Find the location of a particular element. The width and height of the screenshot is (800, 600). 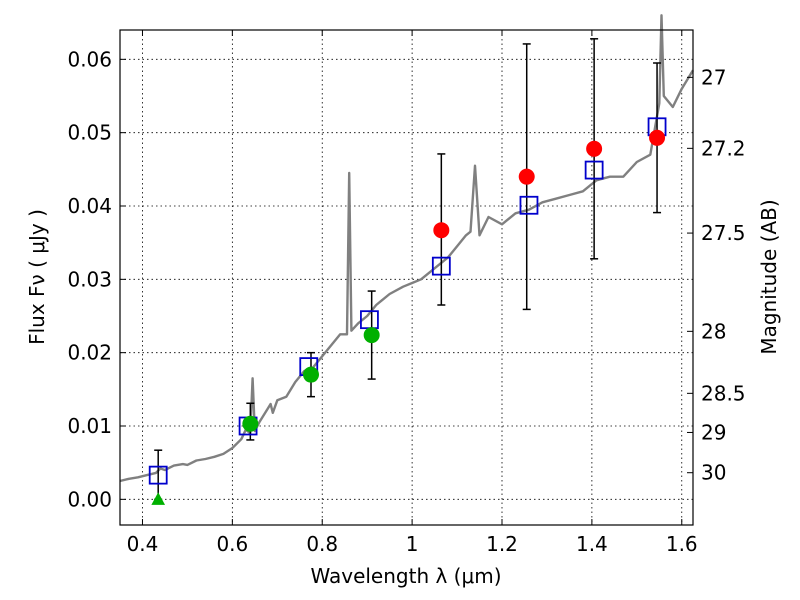

right-tick-label: 27.5 is located at coordinates (723, 233).